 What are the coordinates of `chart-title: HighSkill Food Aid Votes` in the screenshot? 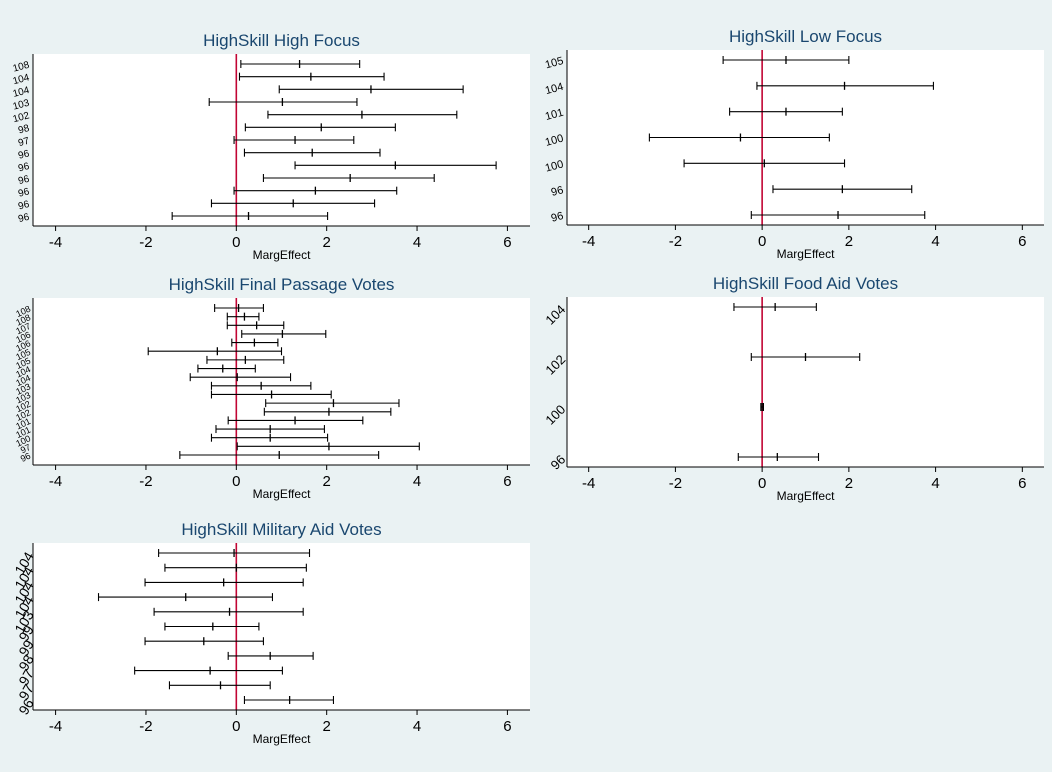 It's located at (805, 283).